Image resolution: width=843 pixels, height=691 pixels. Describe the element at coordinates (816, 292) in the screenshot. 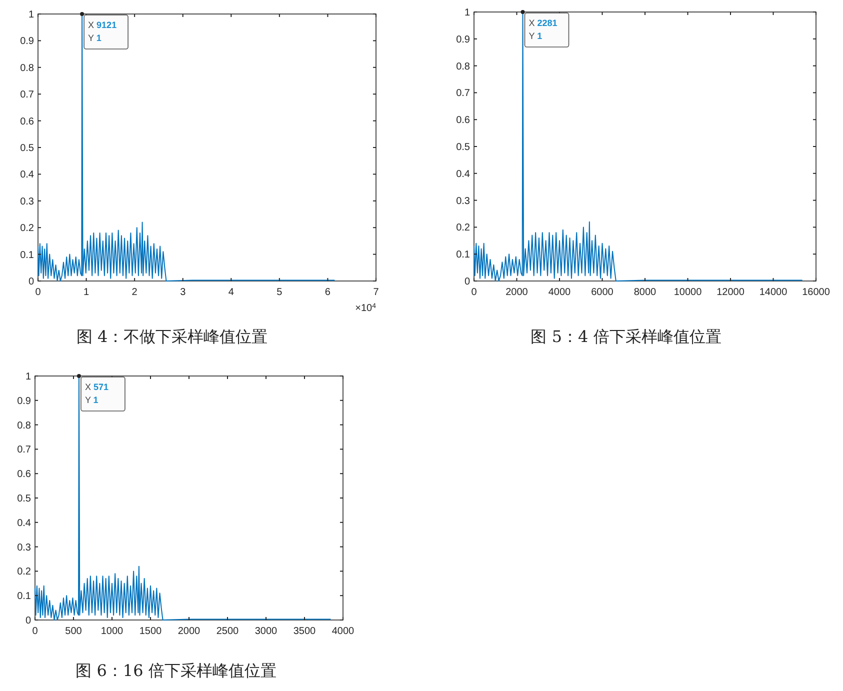

I see `x-tick-label: 16000` at that location.